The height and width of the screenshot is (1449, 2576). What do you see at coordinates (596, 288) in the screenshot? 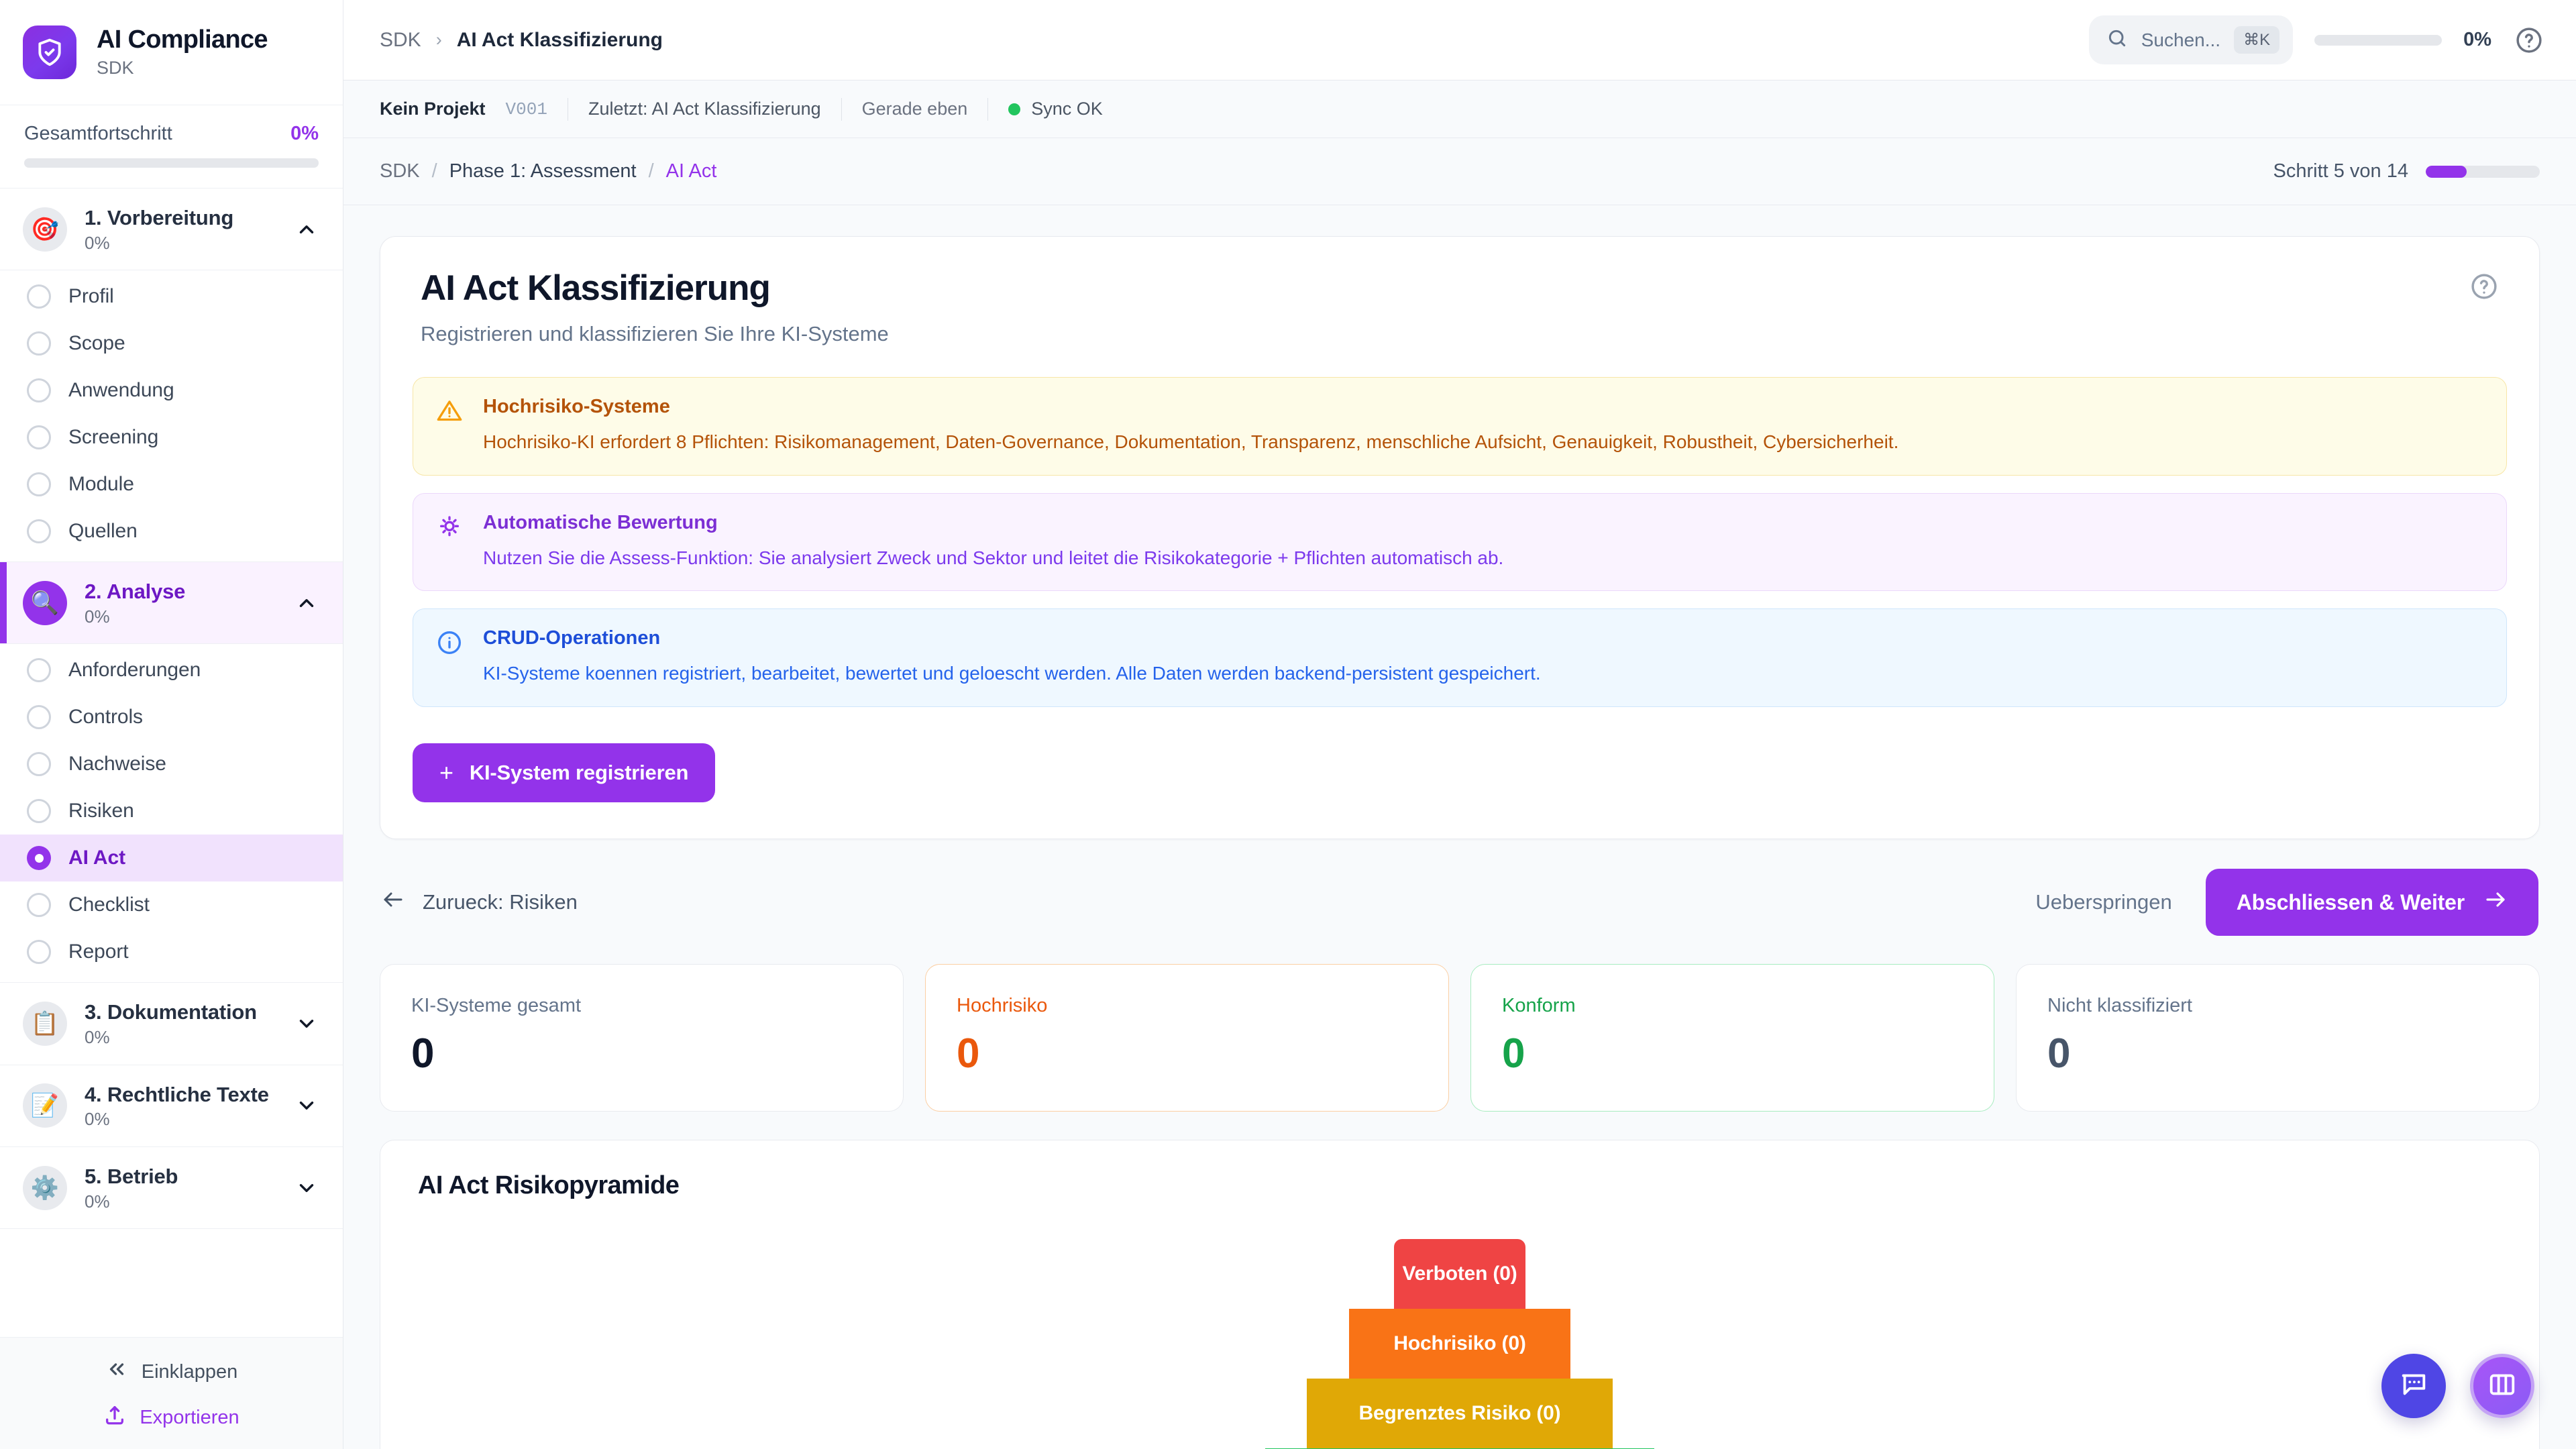
I see `page-title: AI Act Klassifizierung` at bounding box center [596, 288].